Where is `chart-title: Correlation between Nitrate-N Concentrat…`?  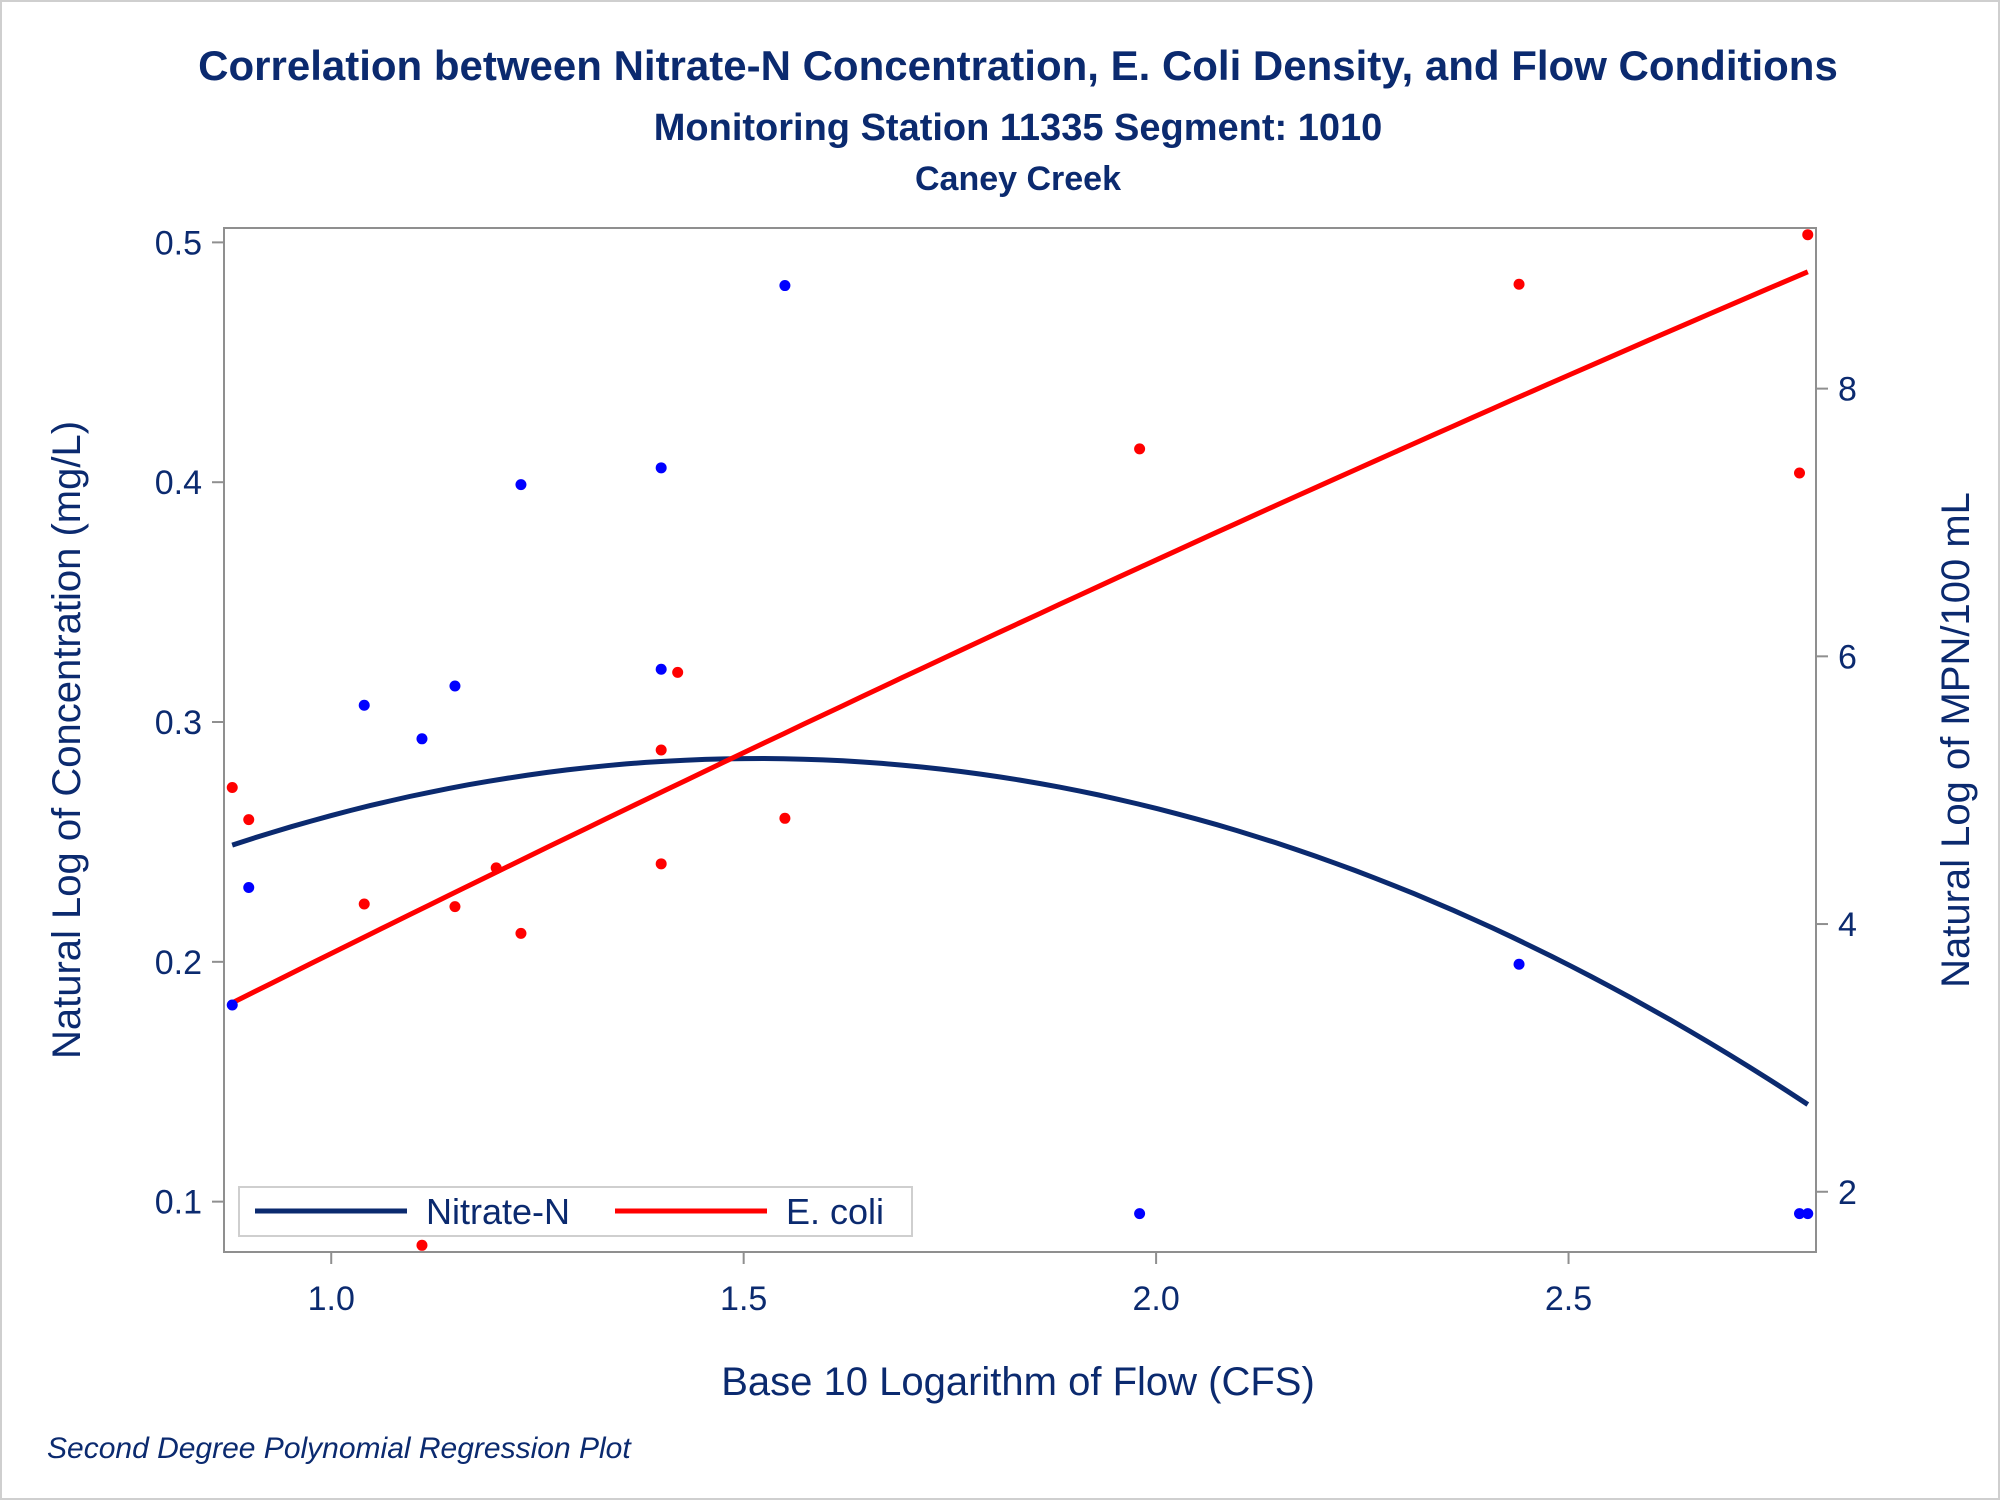 chart-title: Correlation between Nitrate-N Concentrat… is located at coordinates (1018, 65).